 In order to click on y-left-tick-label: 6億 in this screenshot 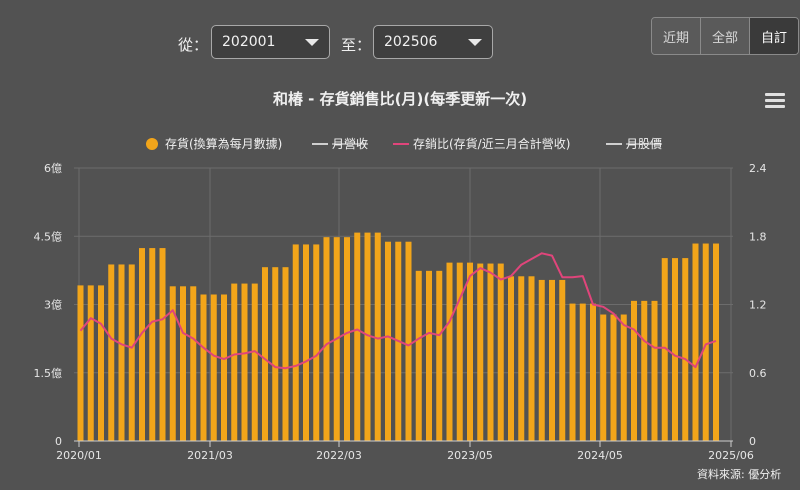, I will do `click(53, 168)`.